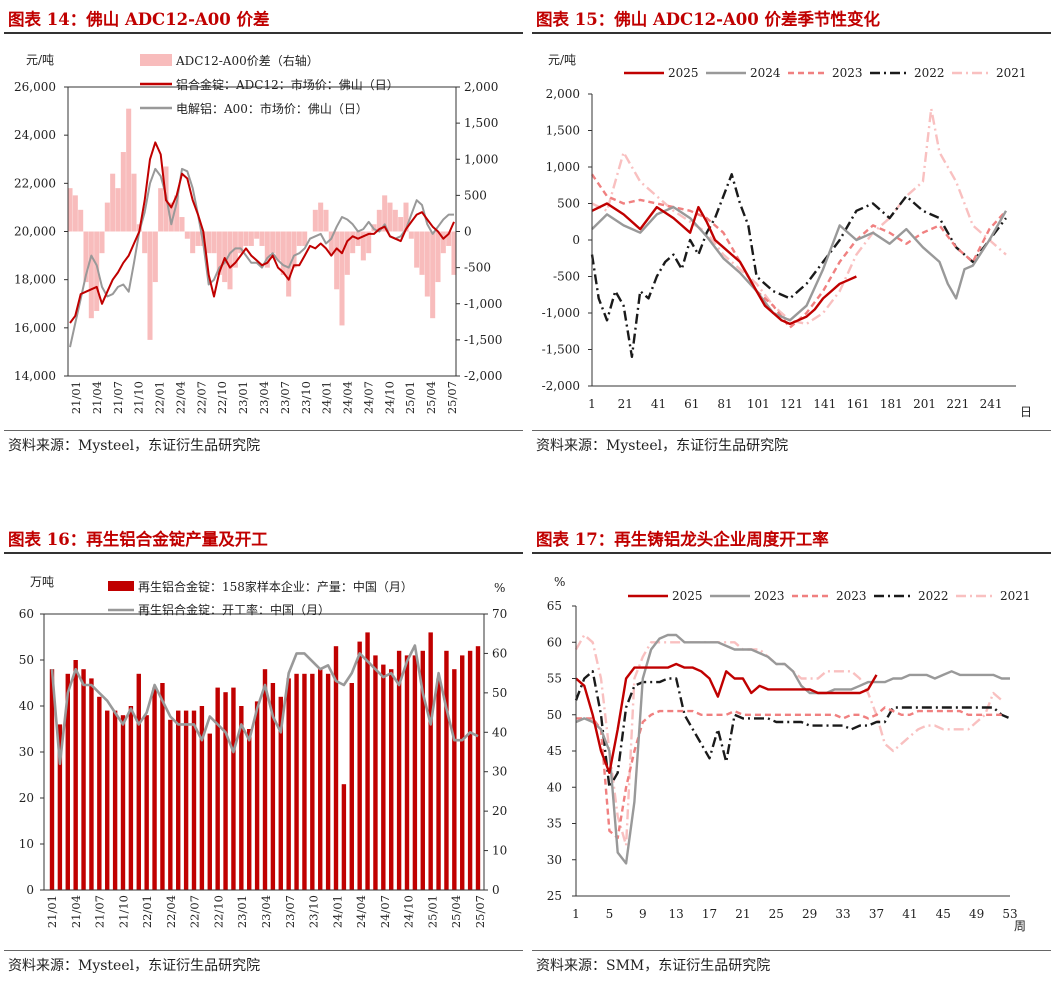  What do you see at coordinates (561, 313) in the screenshot?
I see `y-tick-label: -1,000` at bounding box center [561, 313].